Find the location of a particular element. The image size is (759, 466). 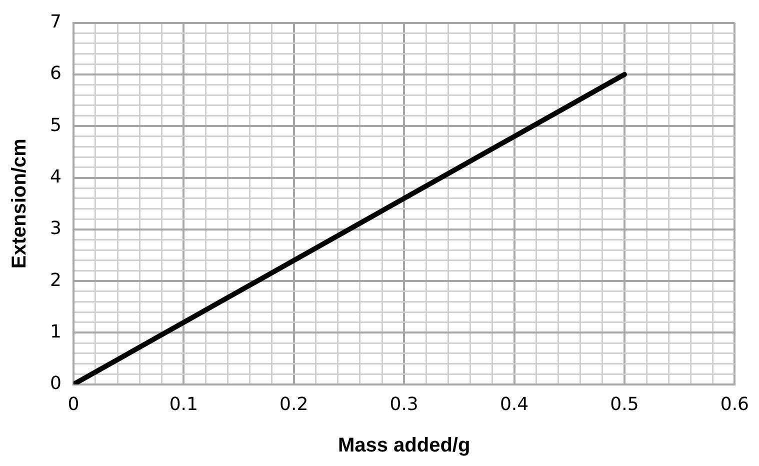

y-tick-label: 7 is located at coordinates (56, 21).